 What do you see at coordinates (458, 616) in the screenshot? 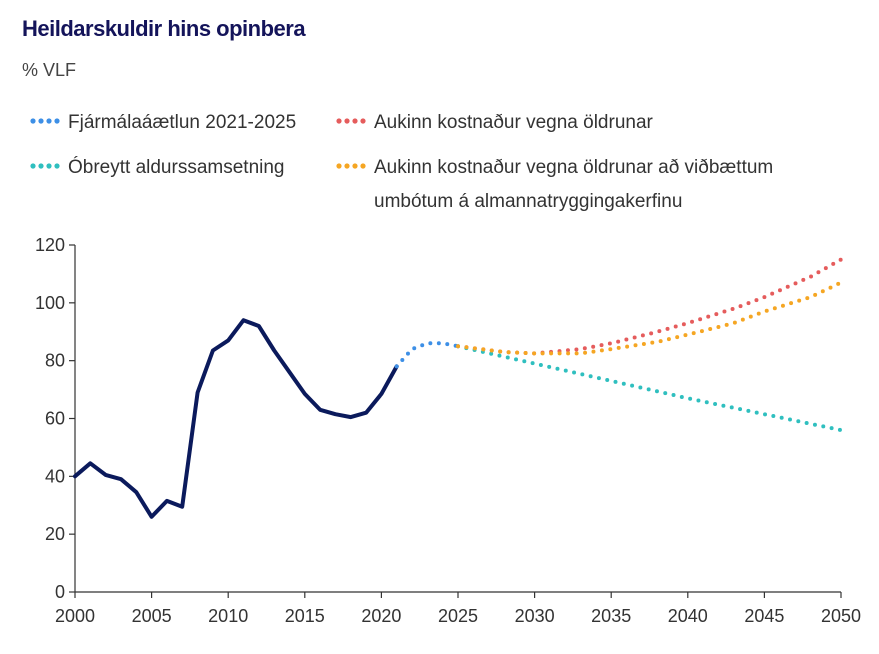
I see `x-tick-label: 2025` at bounding box center [458, 616].